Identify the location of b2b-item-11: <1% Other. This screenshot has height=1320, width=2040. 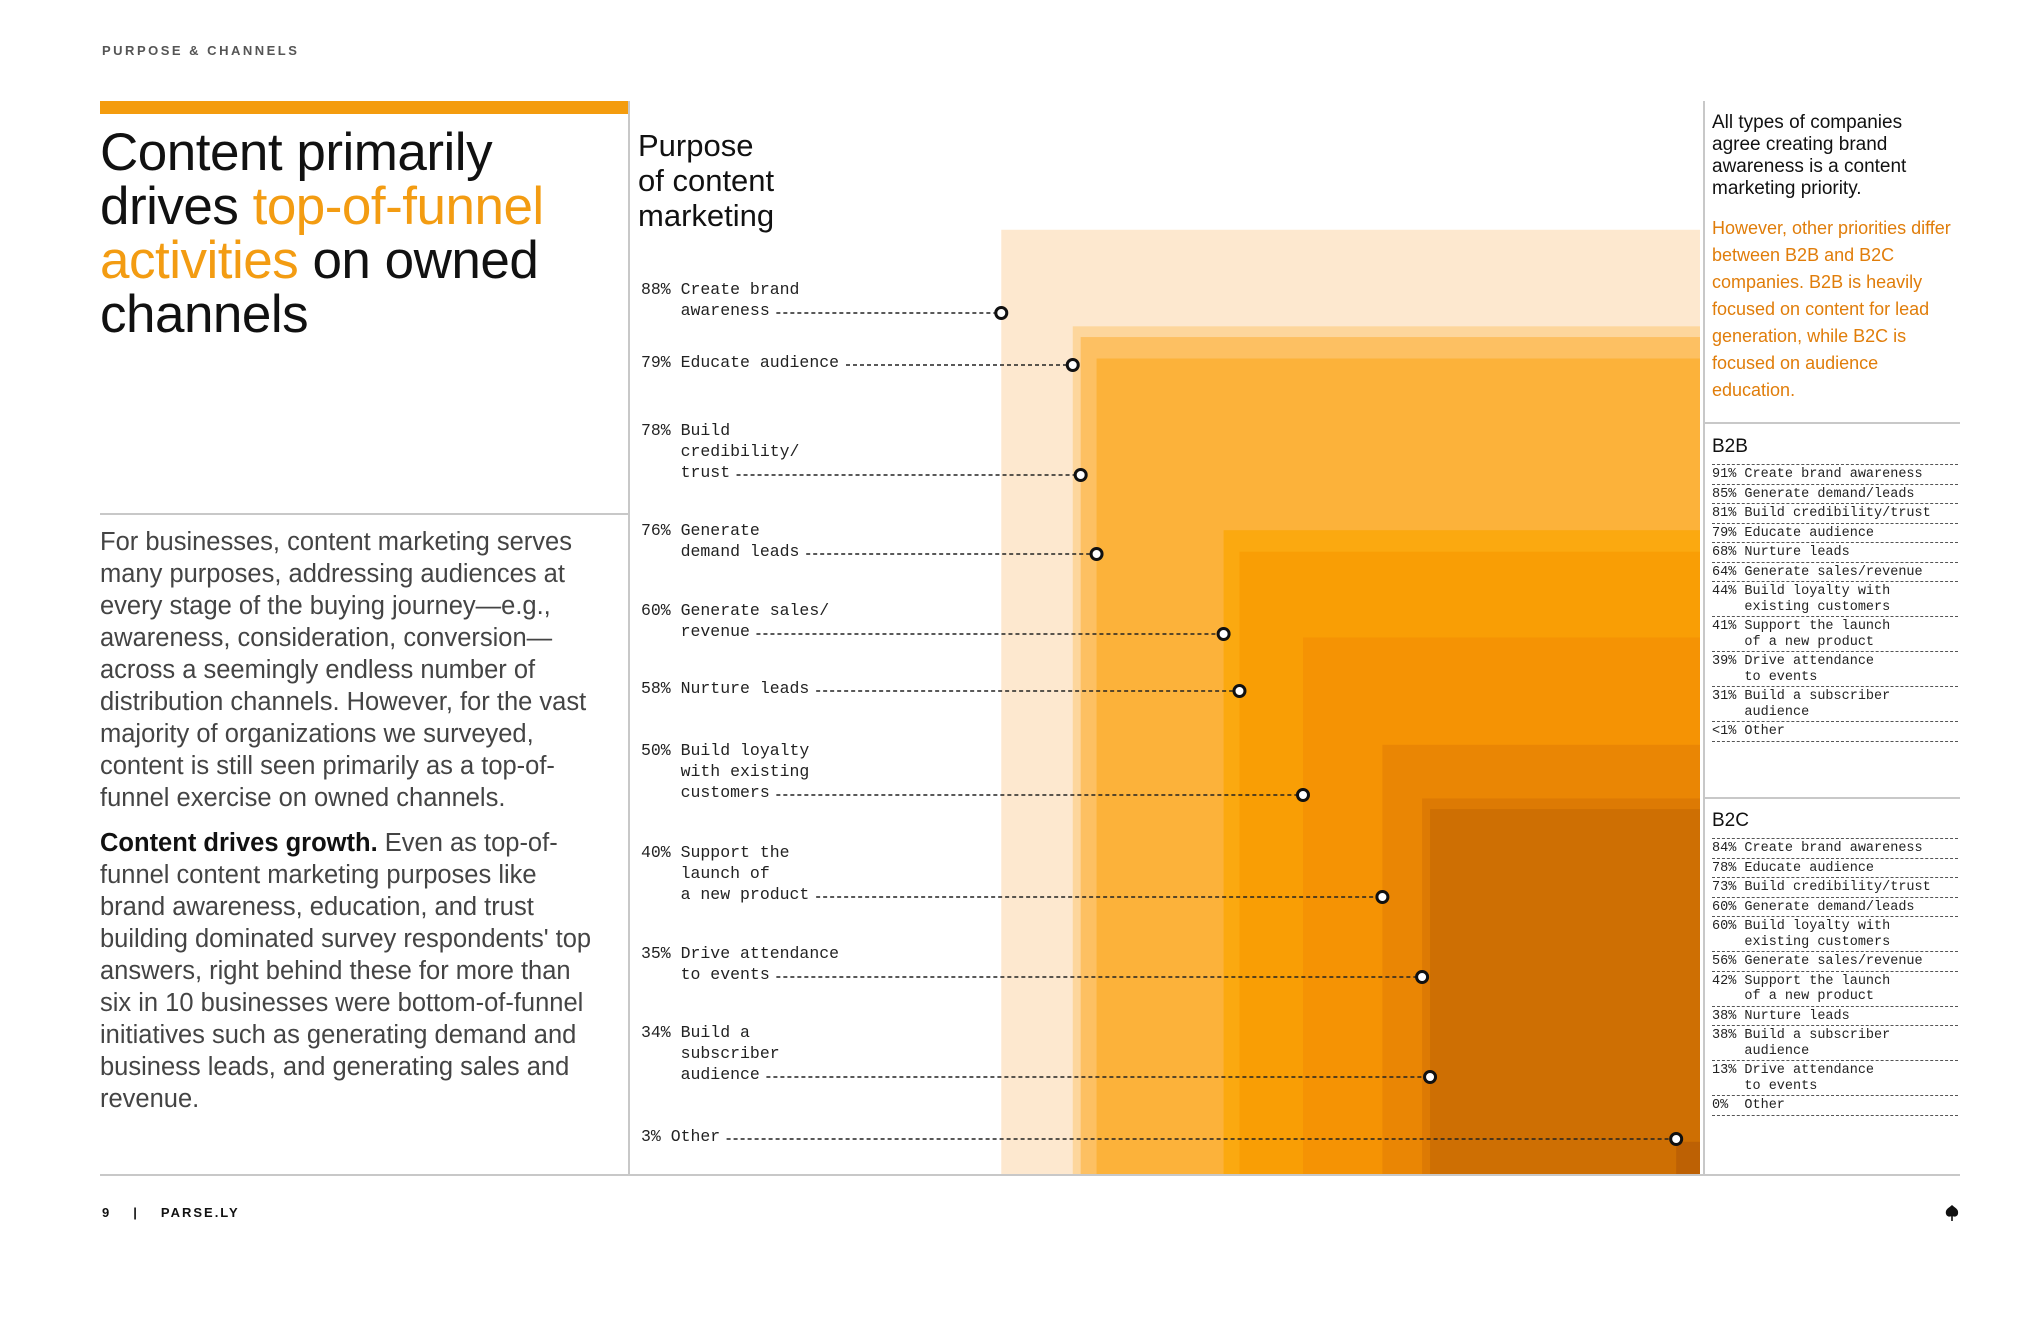
(1835, 732).